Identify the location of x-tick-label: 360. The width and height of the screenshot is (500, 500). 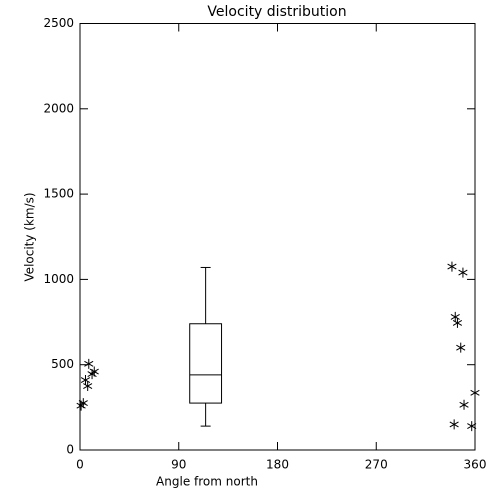
(475, 465).